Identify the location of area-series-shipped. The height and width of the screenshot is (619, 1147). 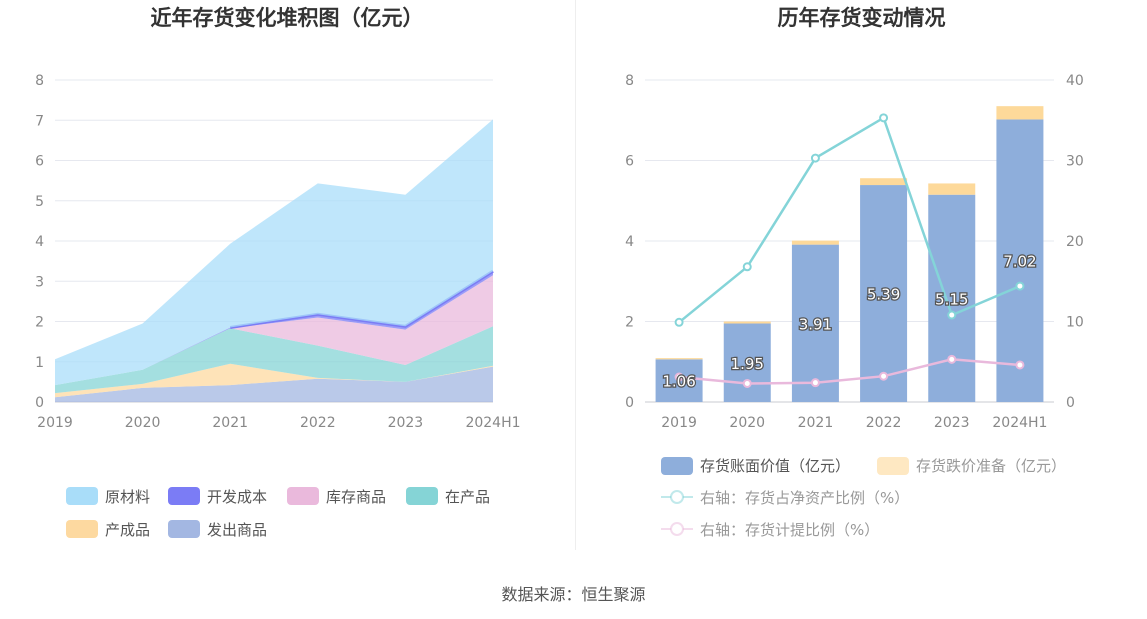
(274, 384).